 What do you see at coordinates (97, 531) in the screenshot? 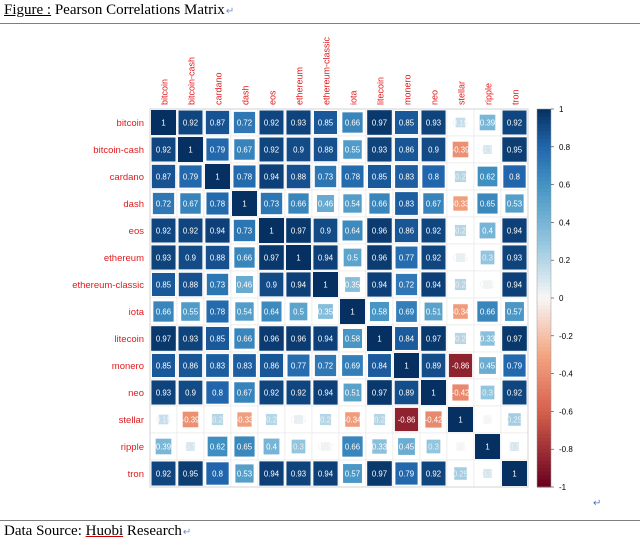
I see `source-caption: Data Source: Huobi Research↵` at bounding box center [97, 531].